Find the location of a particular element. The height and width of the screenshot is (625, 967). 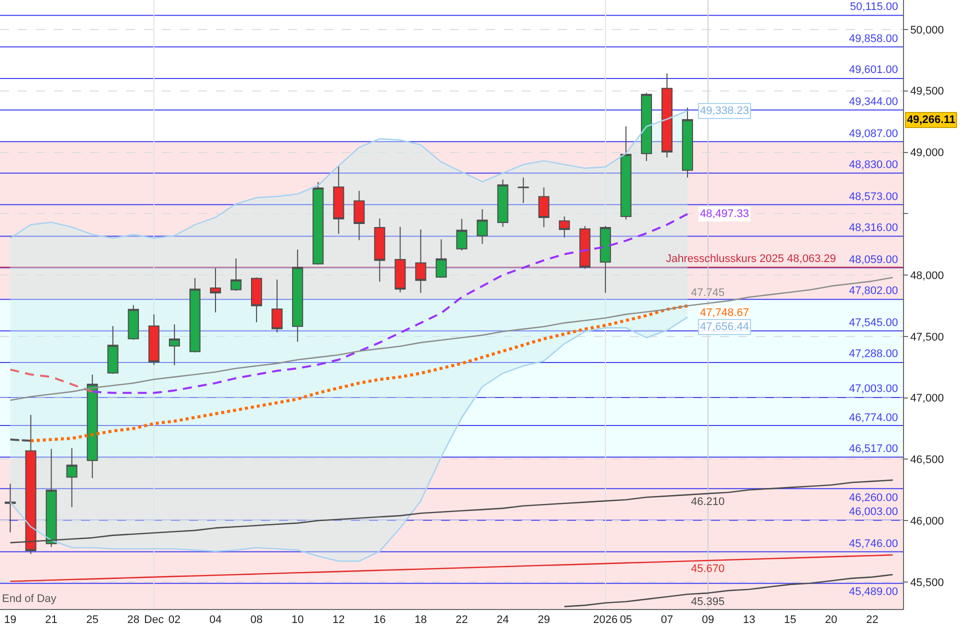

data-label: 48,497.33 is located at coordinates (724, 214).